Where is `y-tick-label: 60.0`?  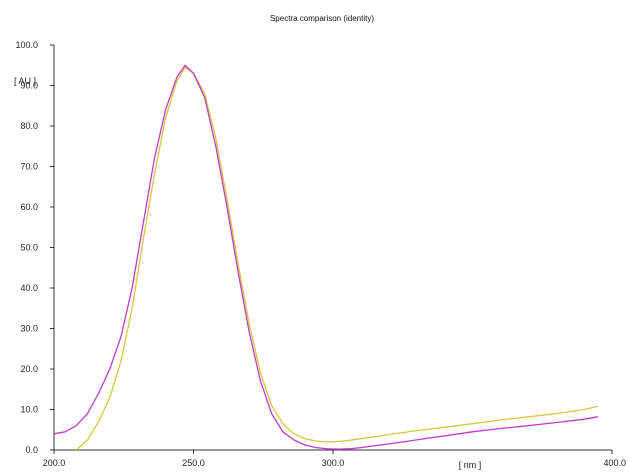
y-tick-label: 60.0 is located at coordinates (29, 207).